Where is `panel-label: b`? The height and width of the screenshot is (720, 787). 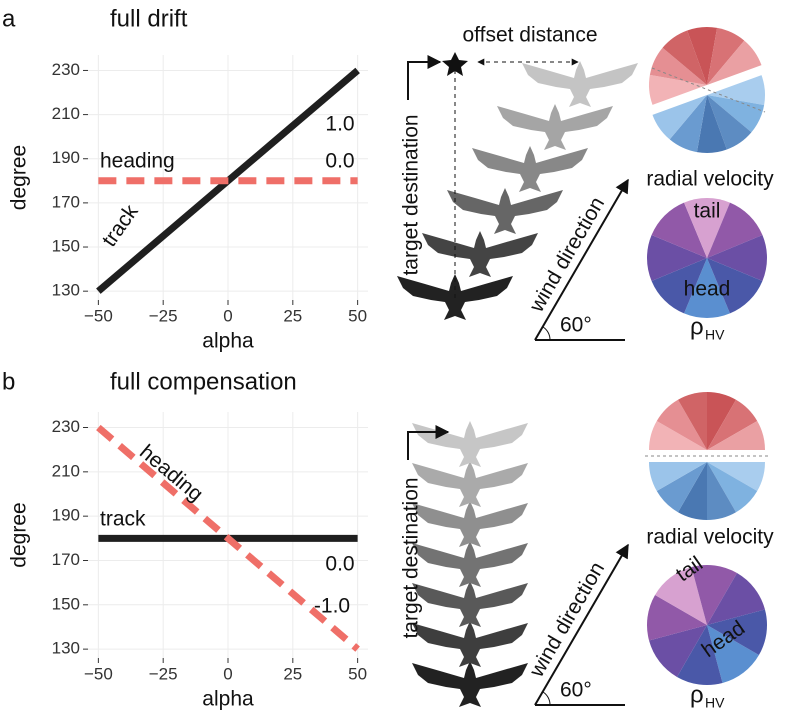 panel-label: b is located at coordinates (8, 381).